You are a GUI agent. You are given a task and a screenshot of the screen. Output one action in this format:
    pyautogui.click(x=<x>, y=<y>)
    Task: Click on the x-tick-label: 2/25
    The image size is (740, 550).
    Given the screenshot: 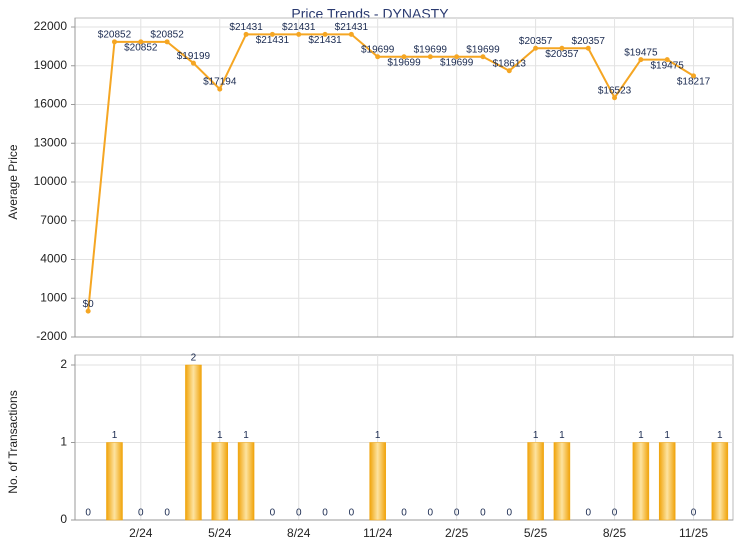 What is the action you would take?
    pyautogui.click(x=457, y=533)
    